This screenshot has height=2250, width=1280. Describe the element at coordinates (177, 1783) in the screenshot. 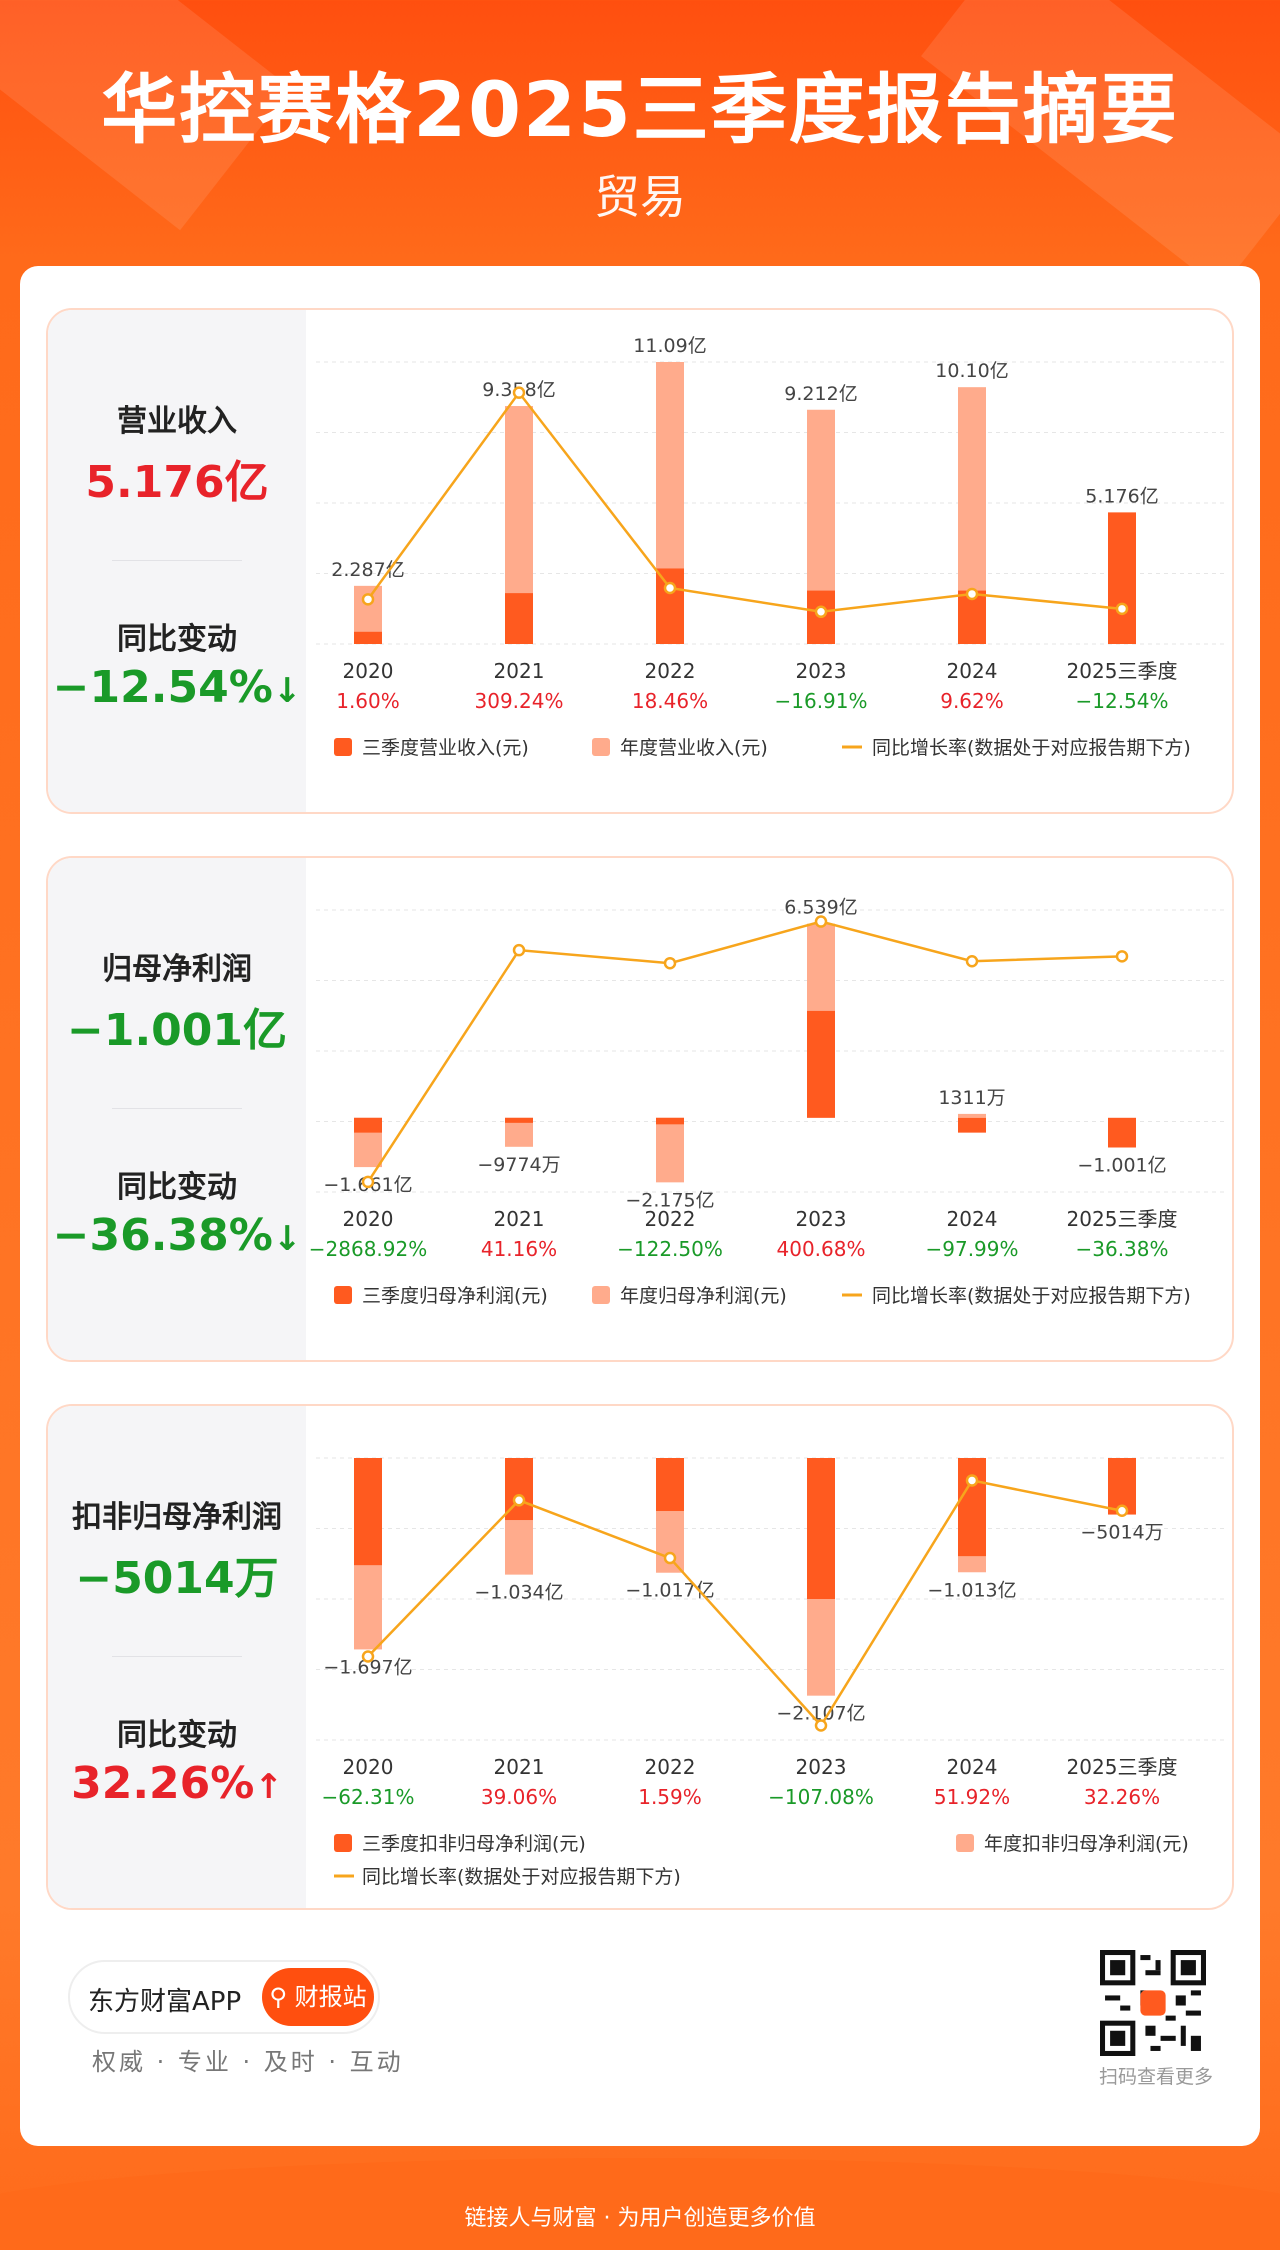

I see `deducted-profit-change-value: 32.26%↑` at that location.